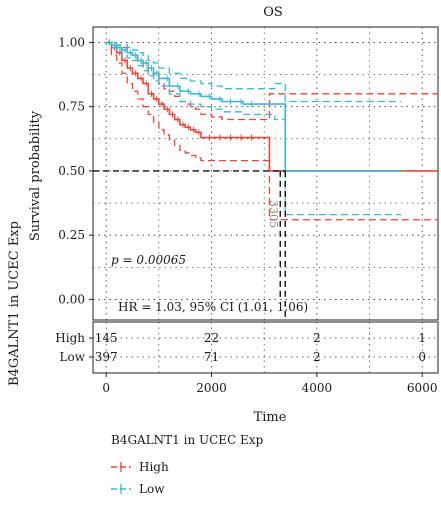 The width and height of the screenshot is (441, 505). Describe the element at coordinates (71, 42) in the screenshot. I see `y-tick-label: 1.00` at that location.